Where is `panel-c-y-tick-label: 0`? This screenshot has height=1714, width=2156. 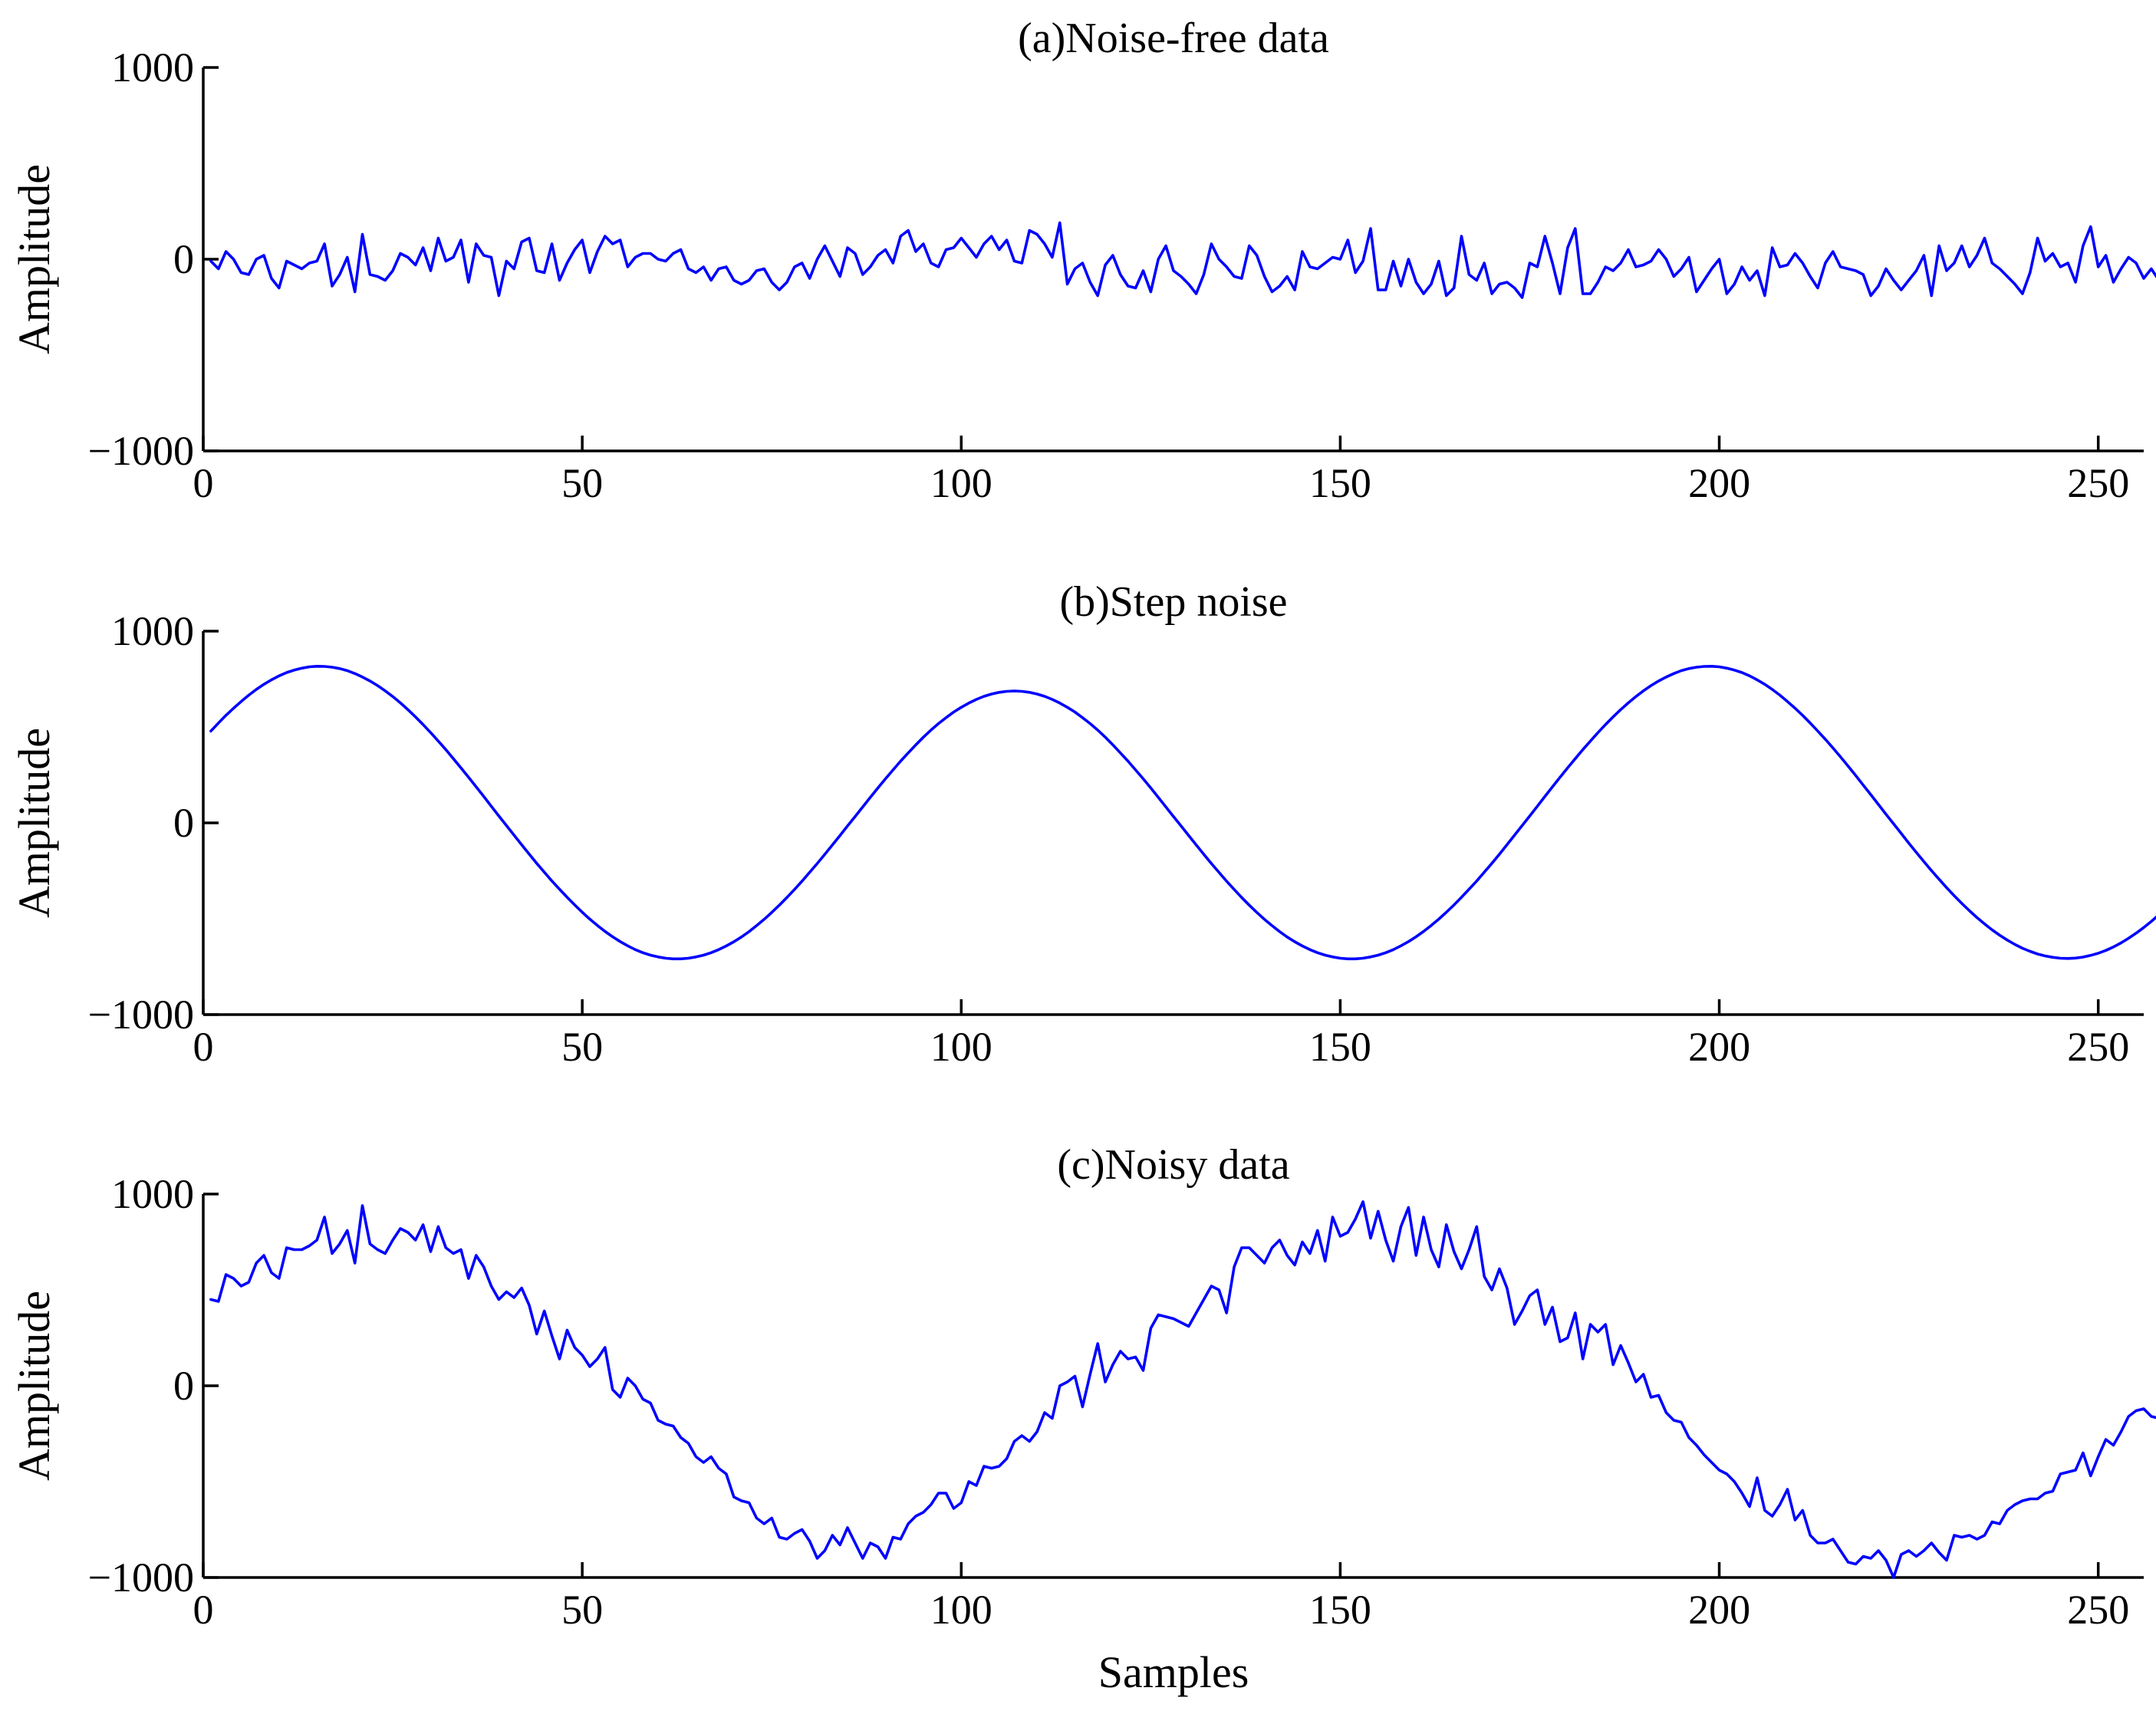
panel-c-y-tick-label: 0 is located at coordinates (183, 1386).